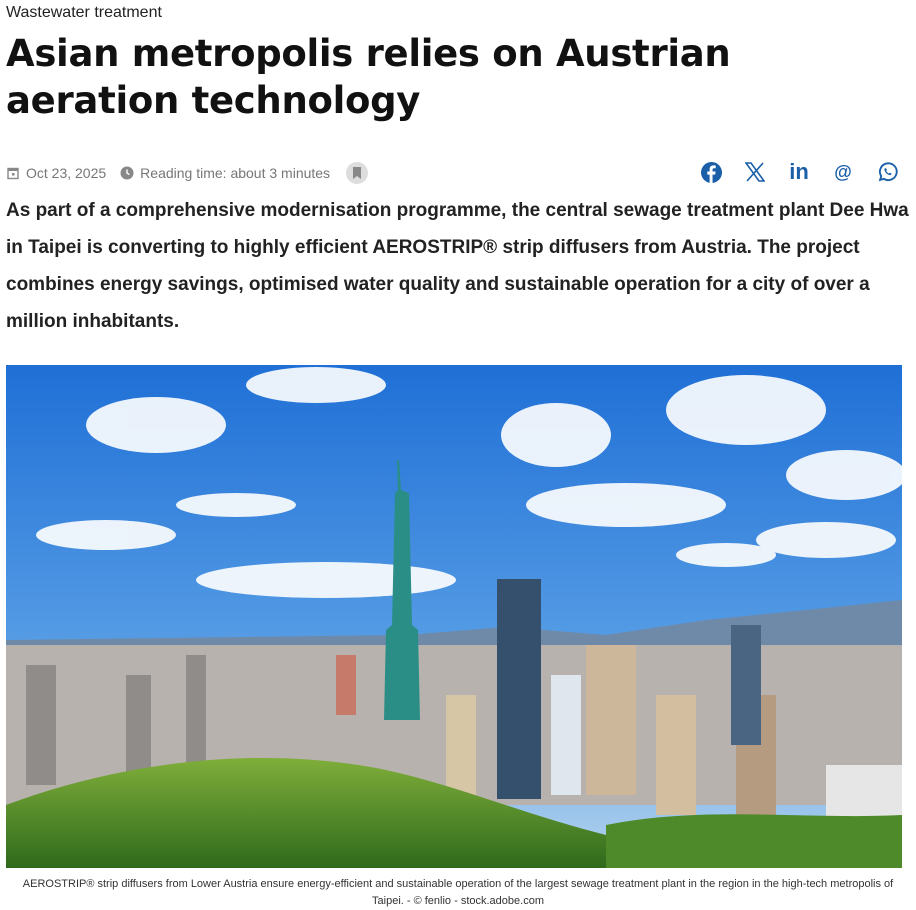  Describe the element at coordinates (887, 172) in the screenshot. I see `whatsapp-icon` at that location.